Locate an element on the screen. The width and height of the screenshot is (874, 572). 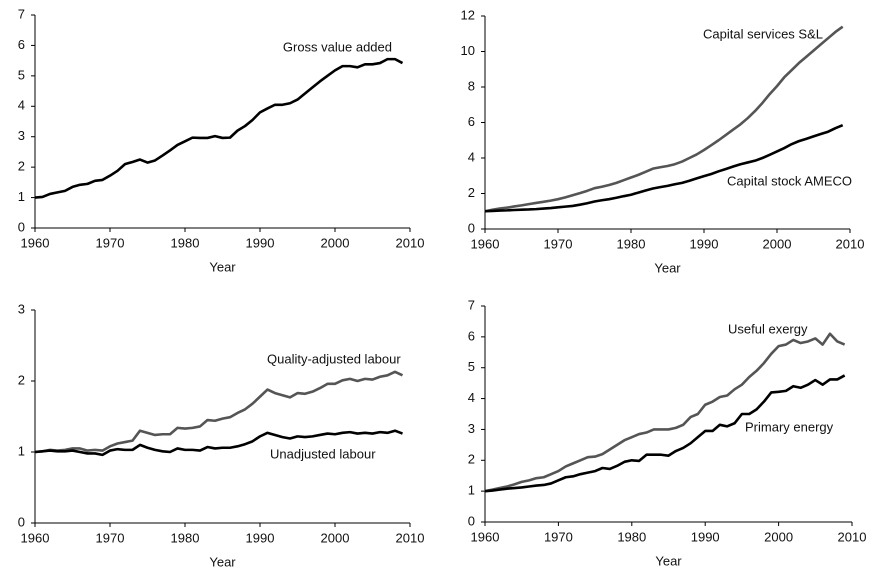
y-tick-label: 10 is located at coordinates (468, 50).